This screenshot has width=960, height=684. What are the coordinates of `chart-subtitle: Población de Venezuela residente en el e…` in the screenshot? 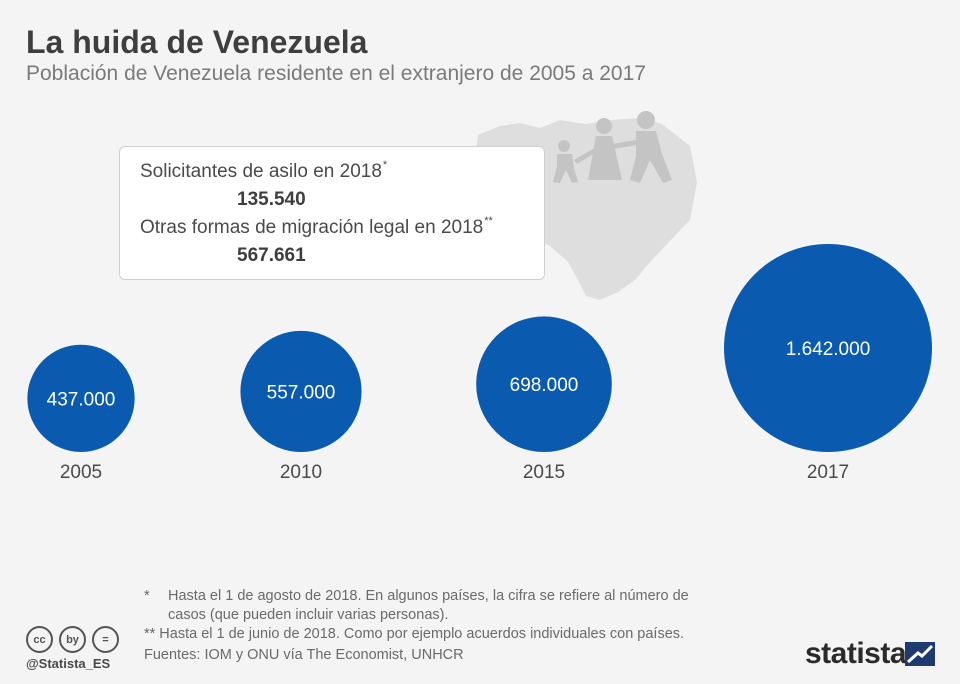 It's located at (336, 73).